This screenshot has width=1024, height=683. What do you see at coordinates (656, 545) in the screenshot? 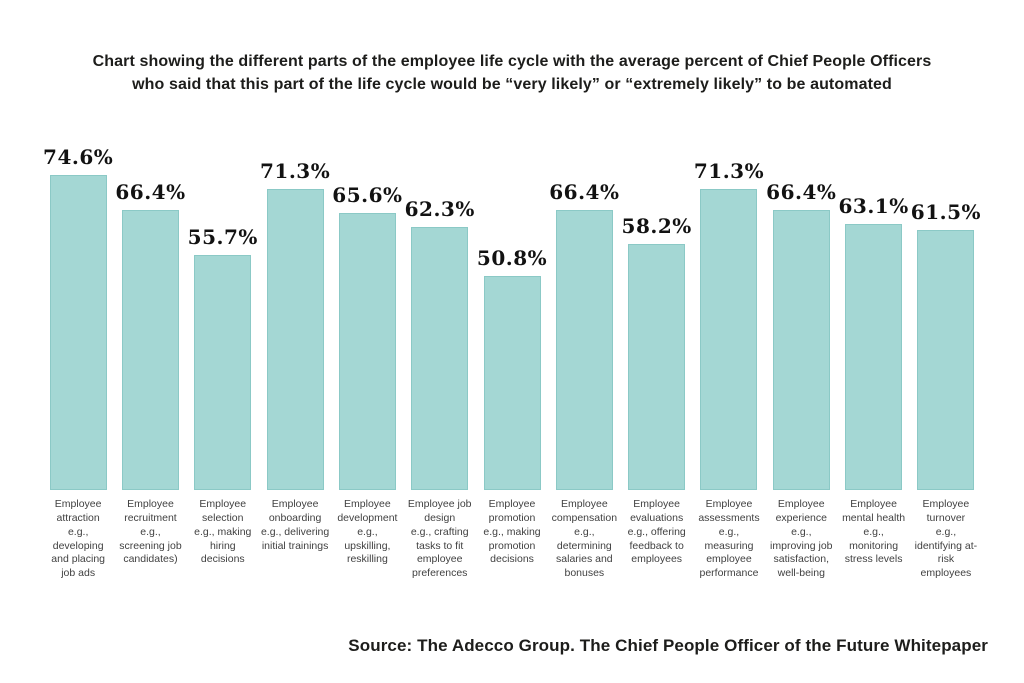
I see `category-example: e.g., offering feedback to employees` at bounding box center [656, 545].